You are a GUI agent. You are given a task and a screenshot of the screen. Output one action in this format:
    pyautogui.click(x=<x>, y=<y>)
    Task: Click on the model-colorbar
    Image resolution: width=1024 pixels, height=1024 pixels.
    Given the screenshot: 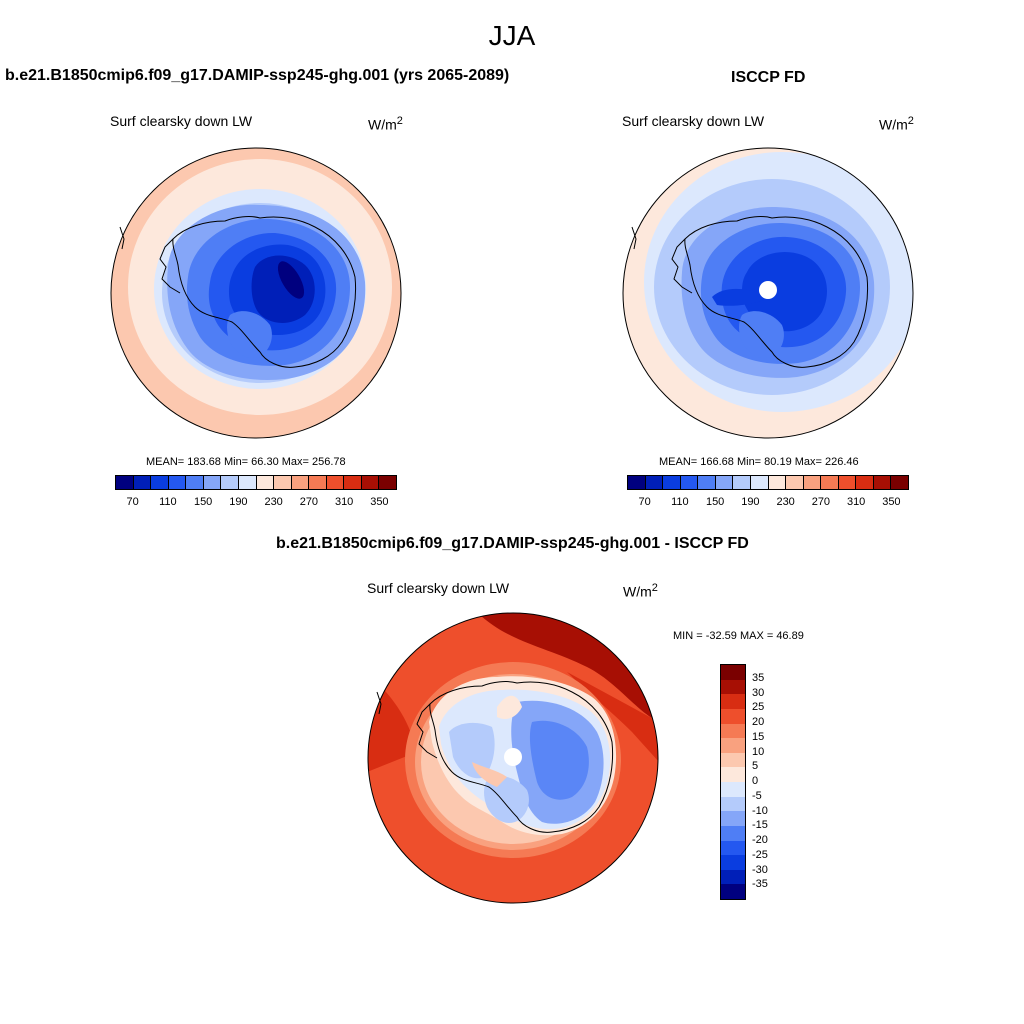 What is the action you would take?
    pyautogui.click(x=256, y=482)
    